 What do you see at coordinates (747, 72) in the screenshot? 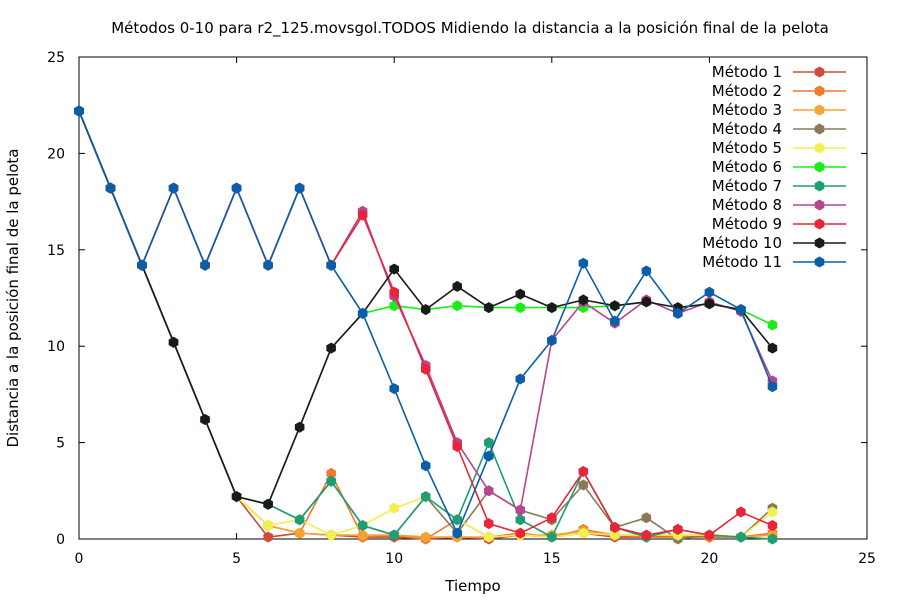
I see `legend-label: Método 1` at bounding box center [747, 72].